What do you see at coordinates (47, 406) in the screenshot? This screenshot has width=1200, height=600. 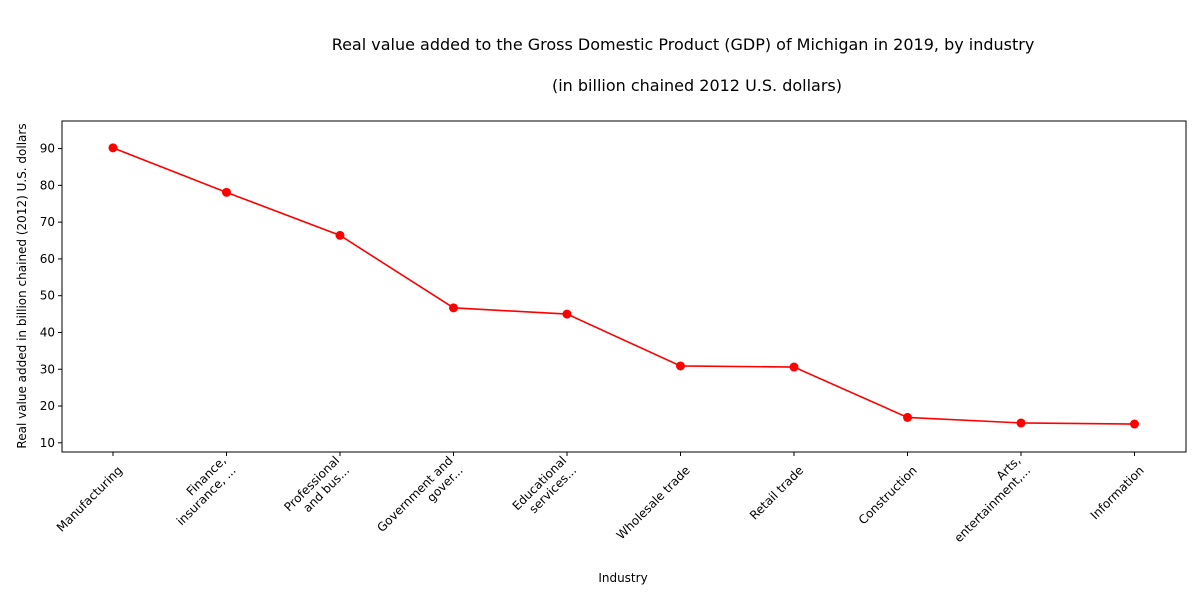 I see `y-tick-label: 20` at bounding box center [47, 406].